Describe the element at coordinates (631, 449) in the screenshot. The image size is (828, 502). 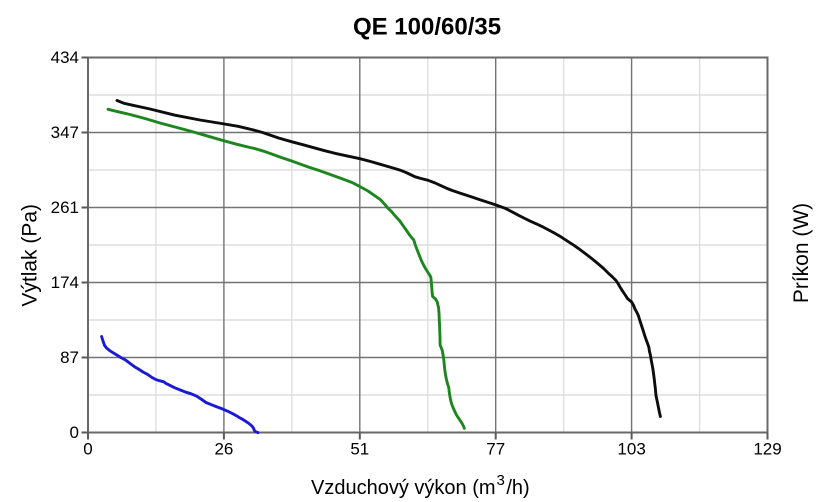
I see `svg-text: 103` at that location.